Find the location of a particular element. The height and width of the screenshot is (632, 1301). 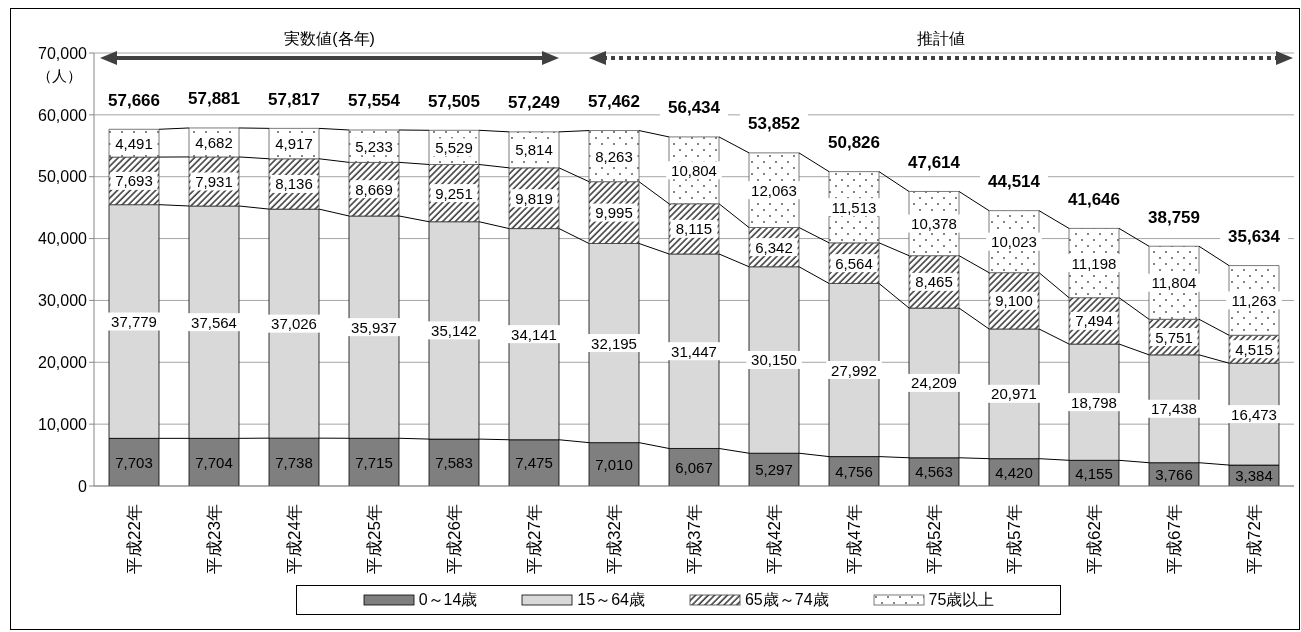

x-tick-label: 平成24年 is located at coordinates (294, 539).